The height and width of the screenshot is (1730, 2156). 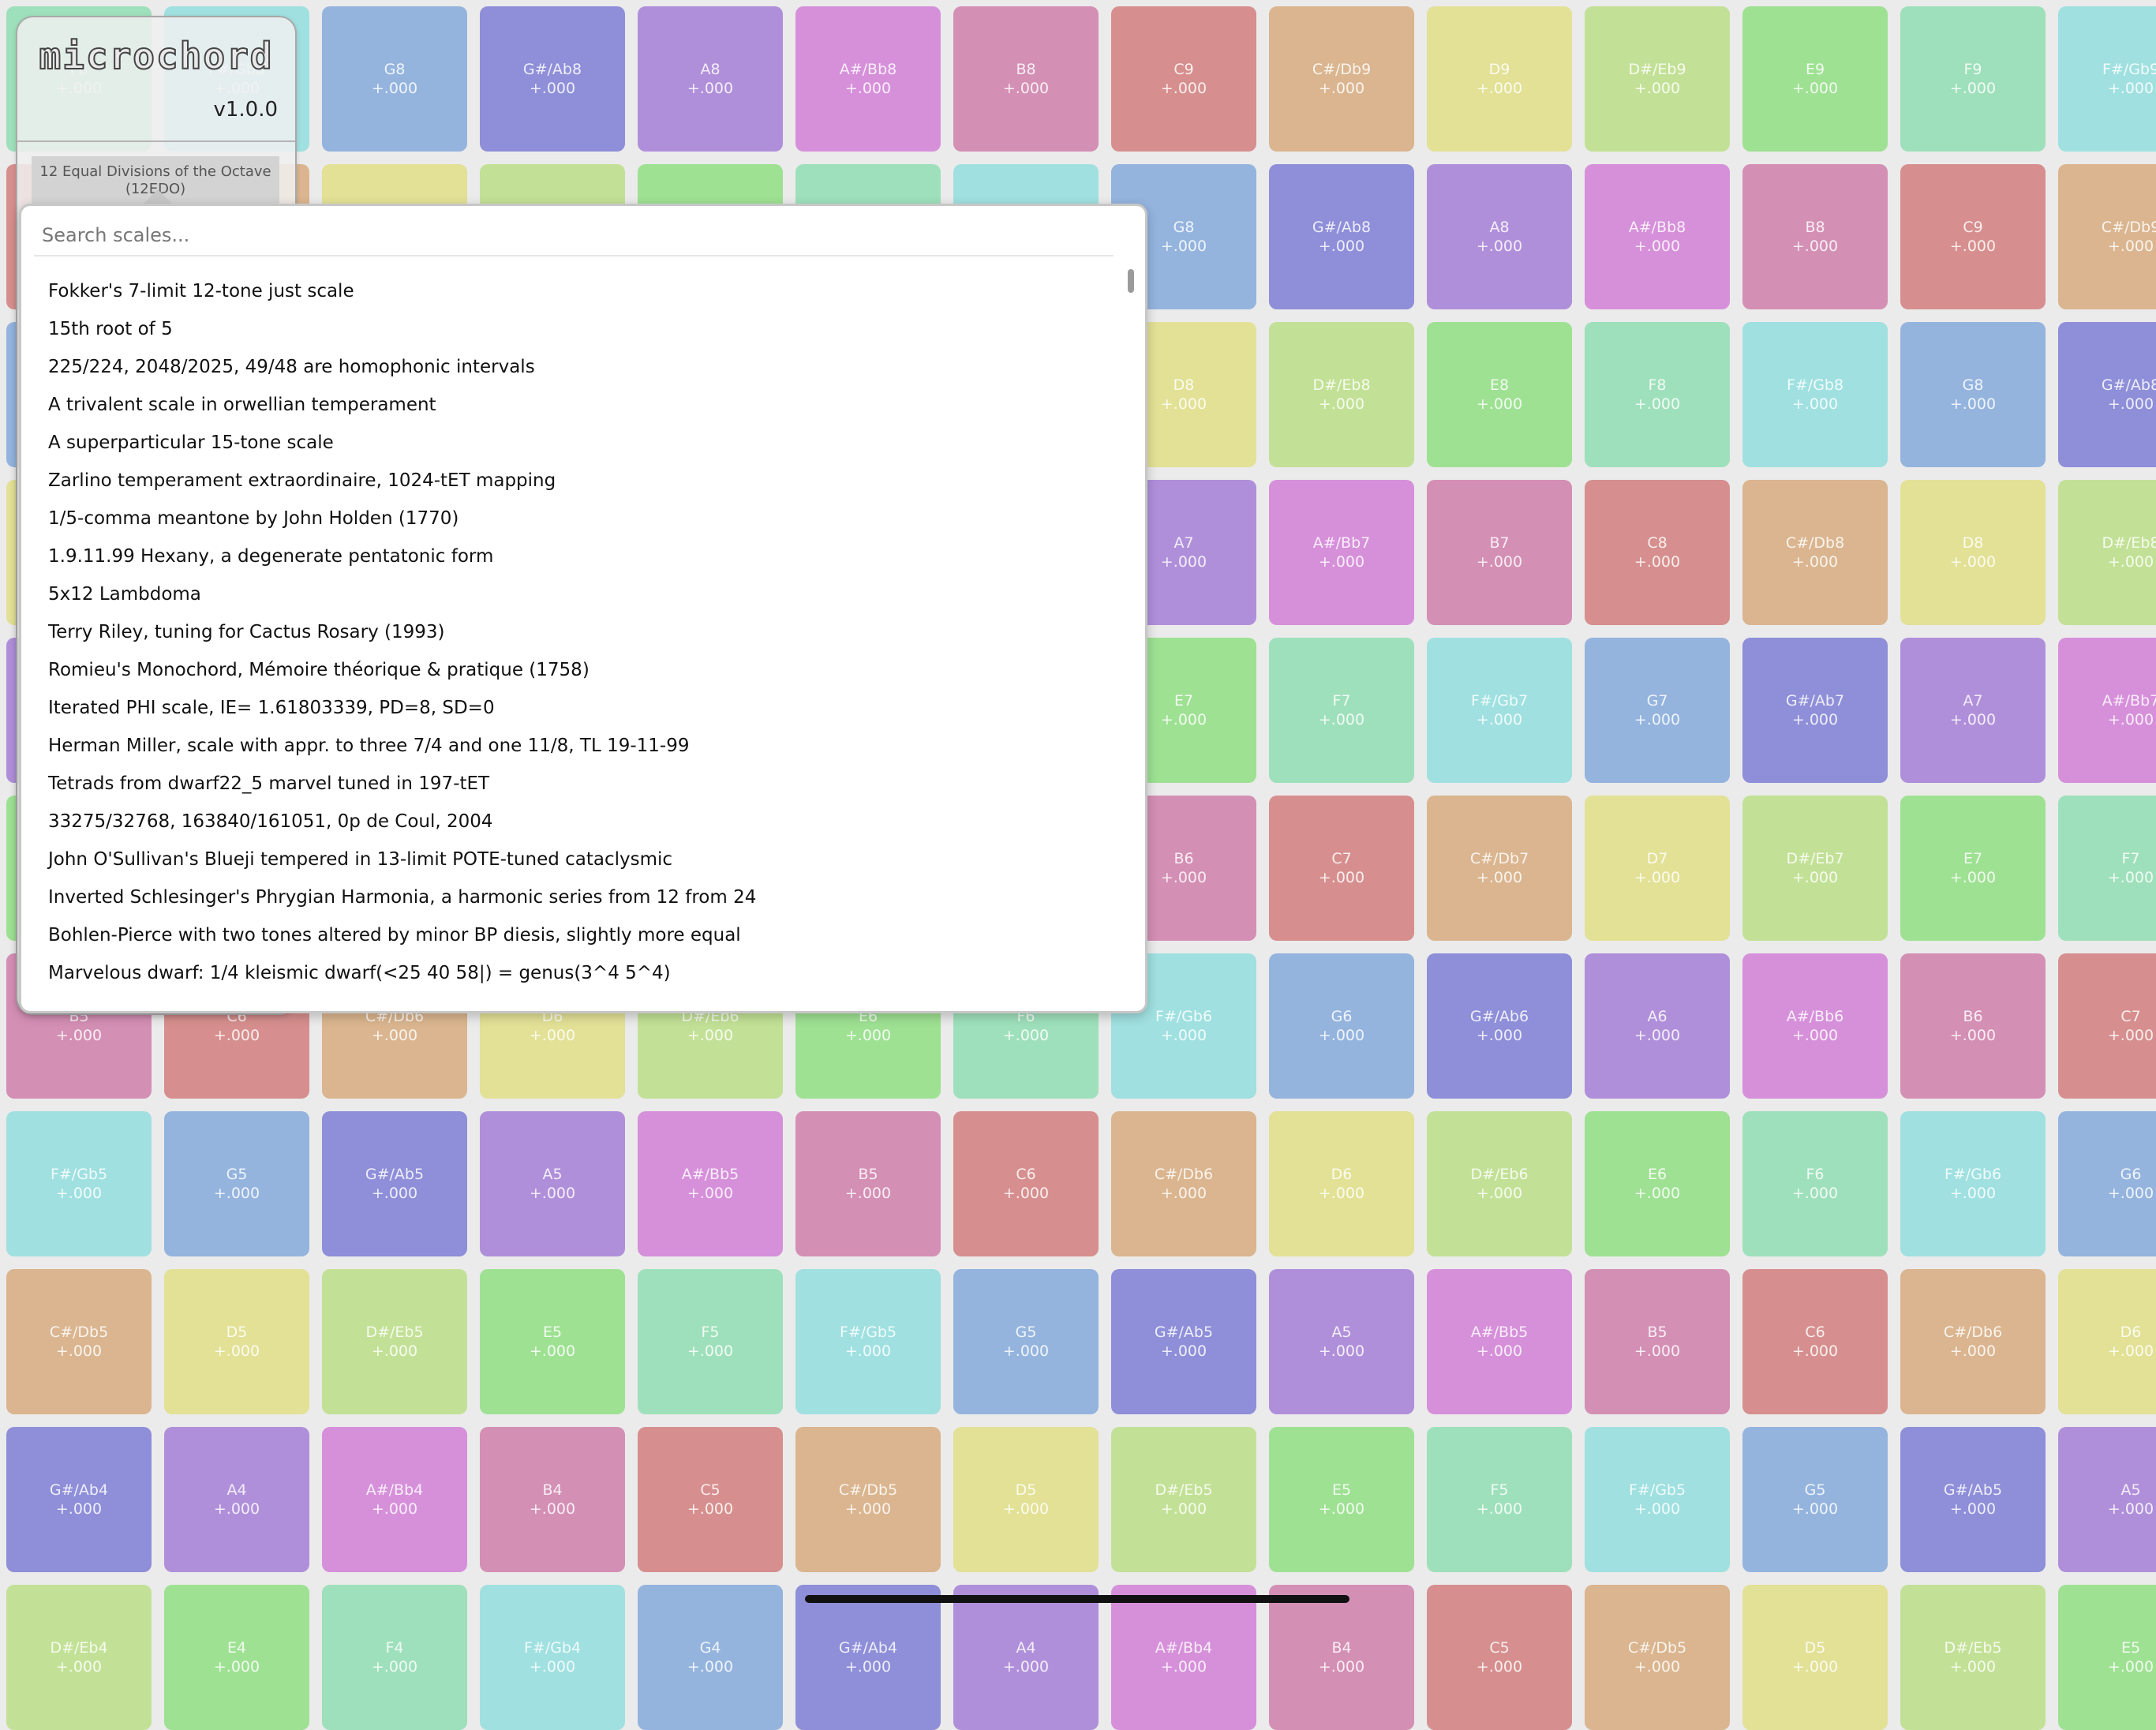 I want to click on note-key: D7 +.000, so click(x=1657, y=868).